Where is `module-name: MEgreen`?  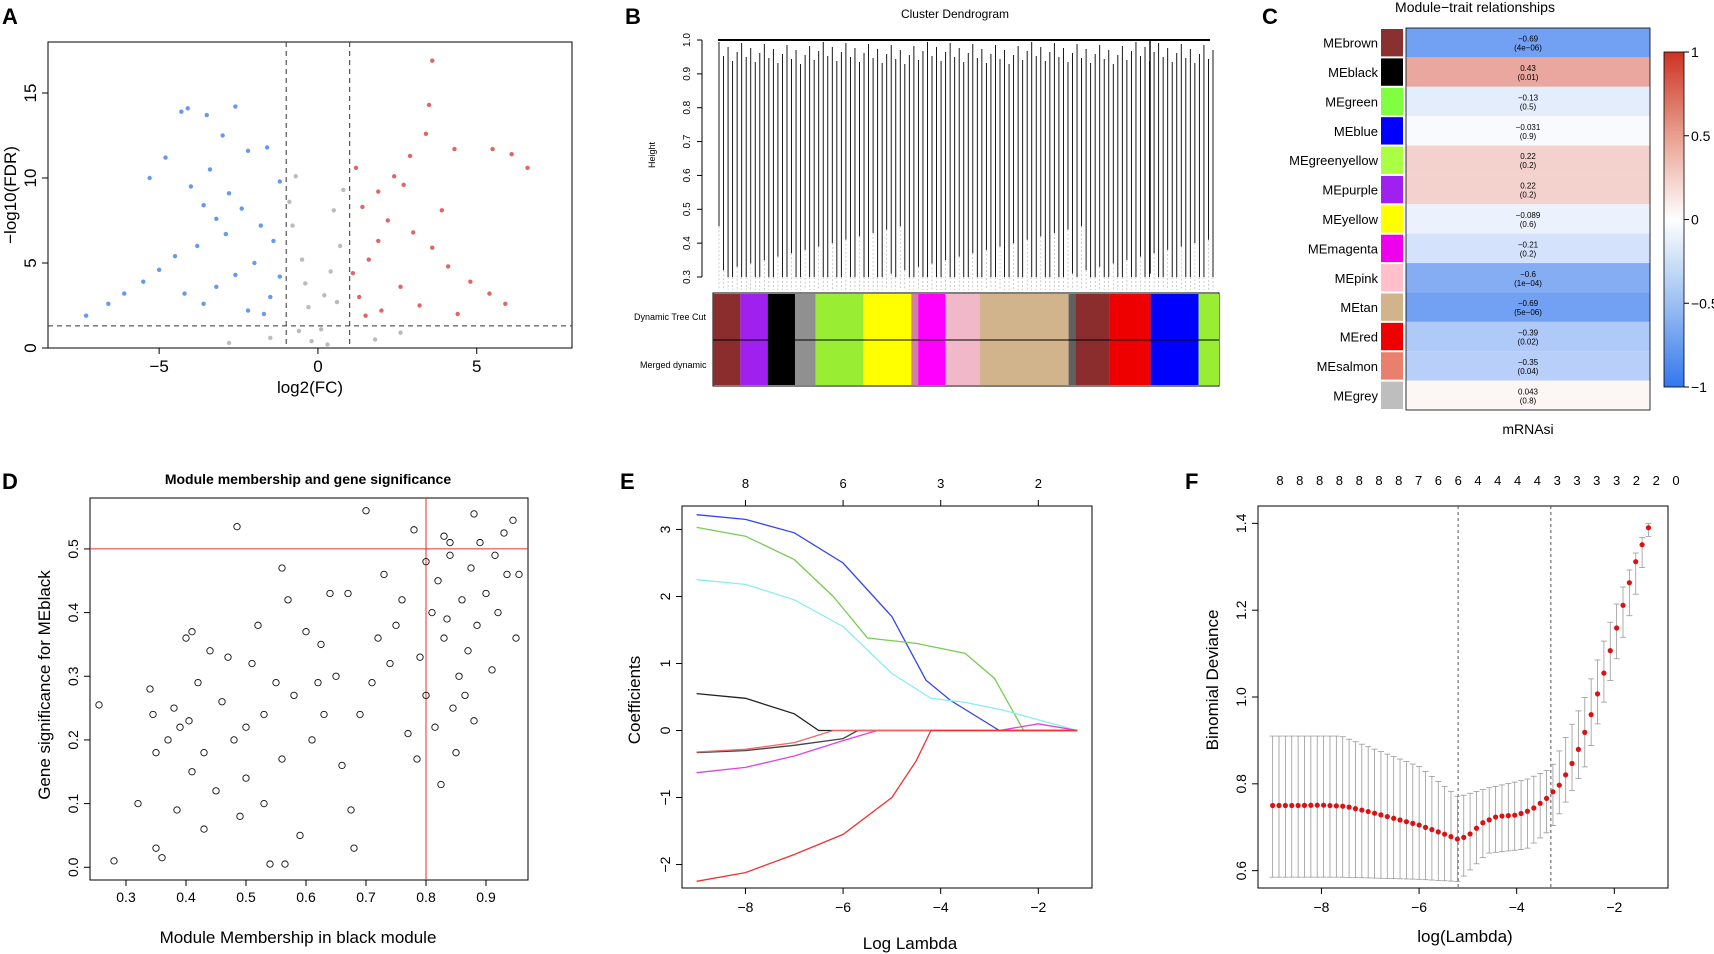
module-name: MEgreen is located at coordinates (1351, 101).